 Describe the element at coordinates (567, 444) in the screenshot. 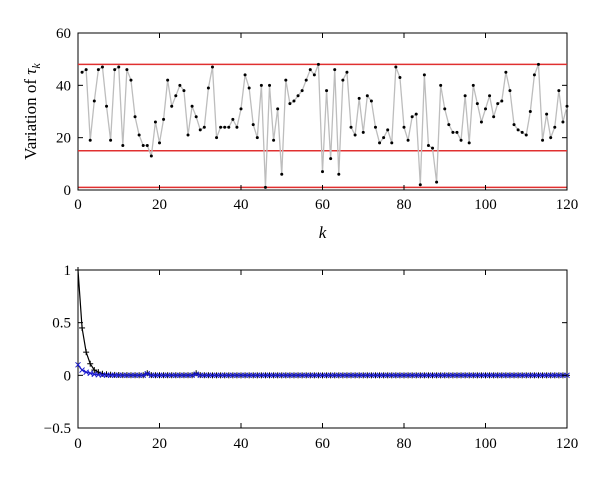

I see `bottom-x-tick-label: 120` at that location.